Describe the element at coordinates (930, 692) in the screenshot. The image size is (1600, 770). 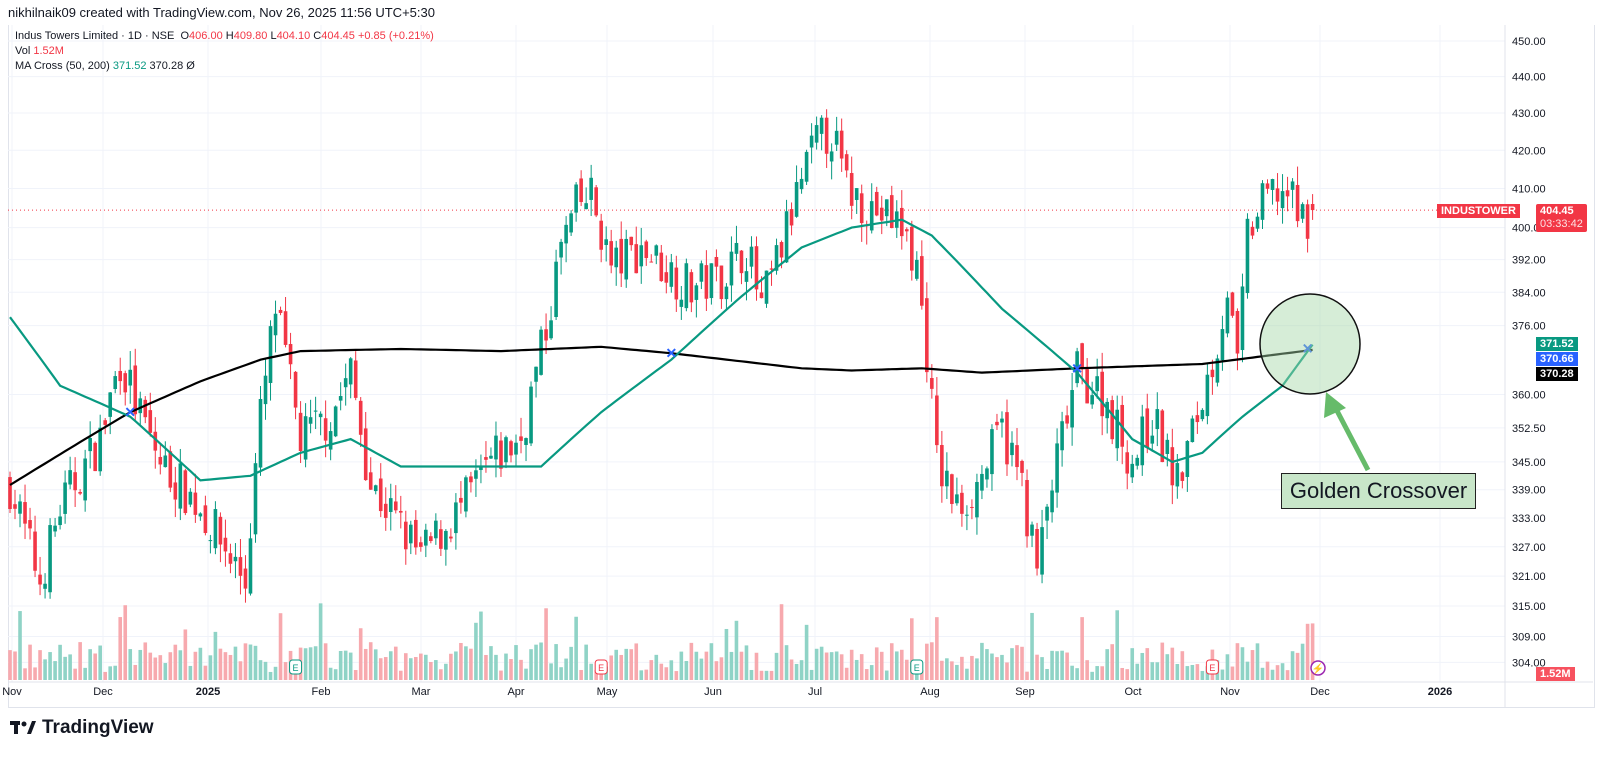
I see `x-tick-label: Aug` at that location.